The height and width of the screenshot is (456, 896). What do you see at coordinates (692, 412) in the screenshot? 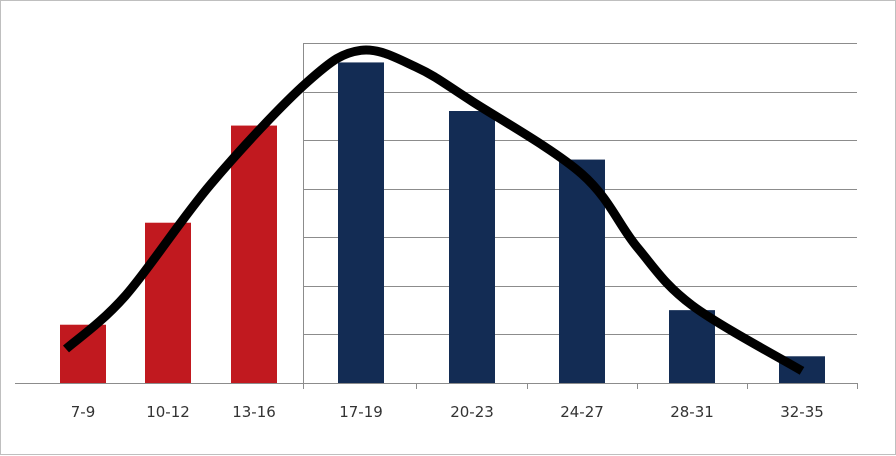
I see `x-tick-label: 28-31` at bounding box center [692, 412].